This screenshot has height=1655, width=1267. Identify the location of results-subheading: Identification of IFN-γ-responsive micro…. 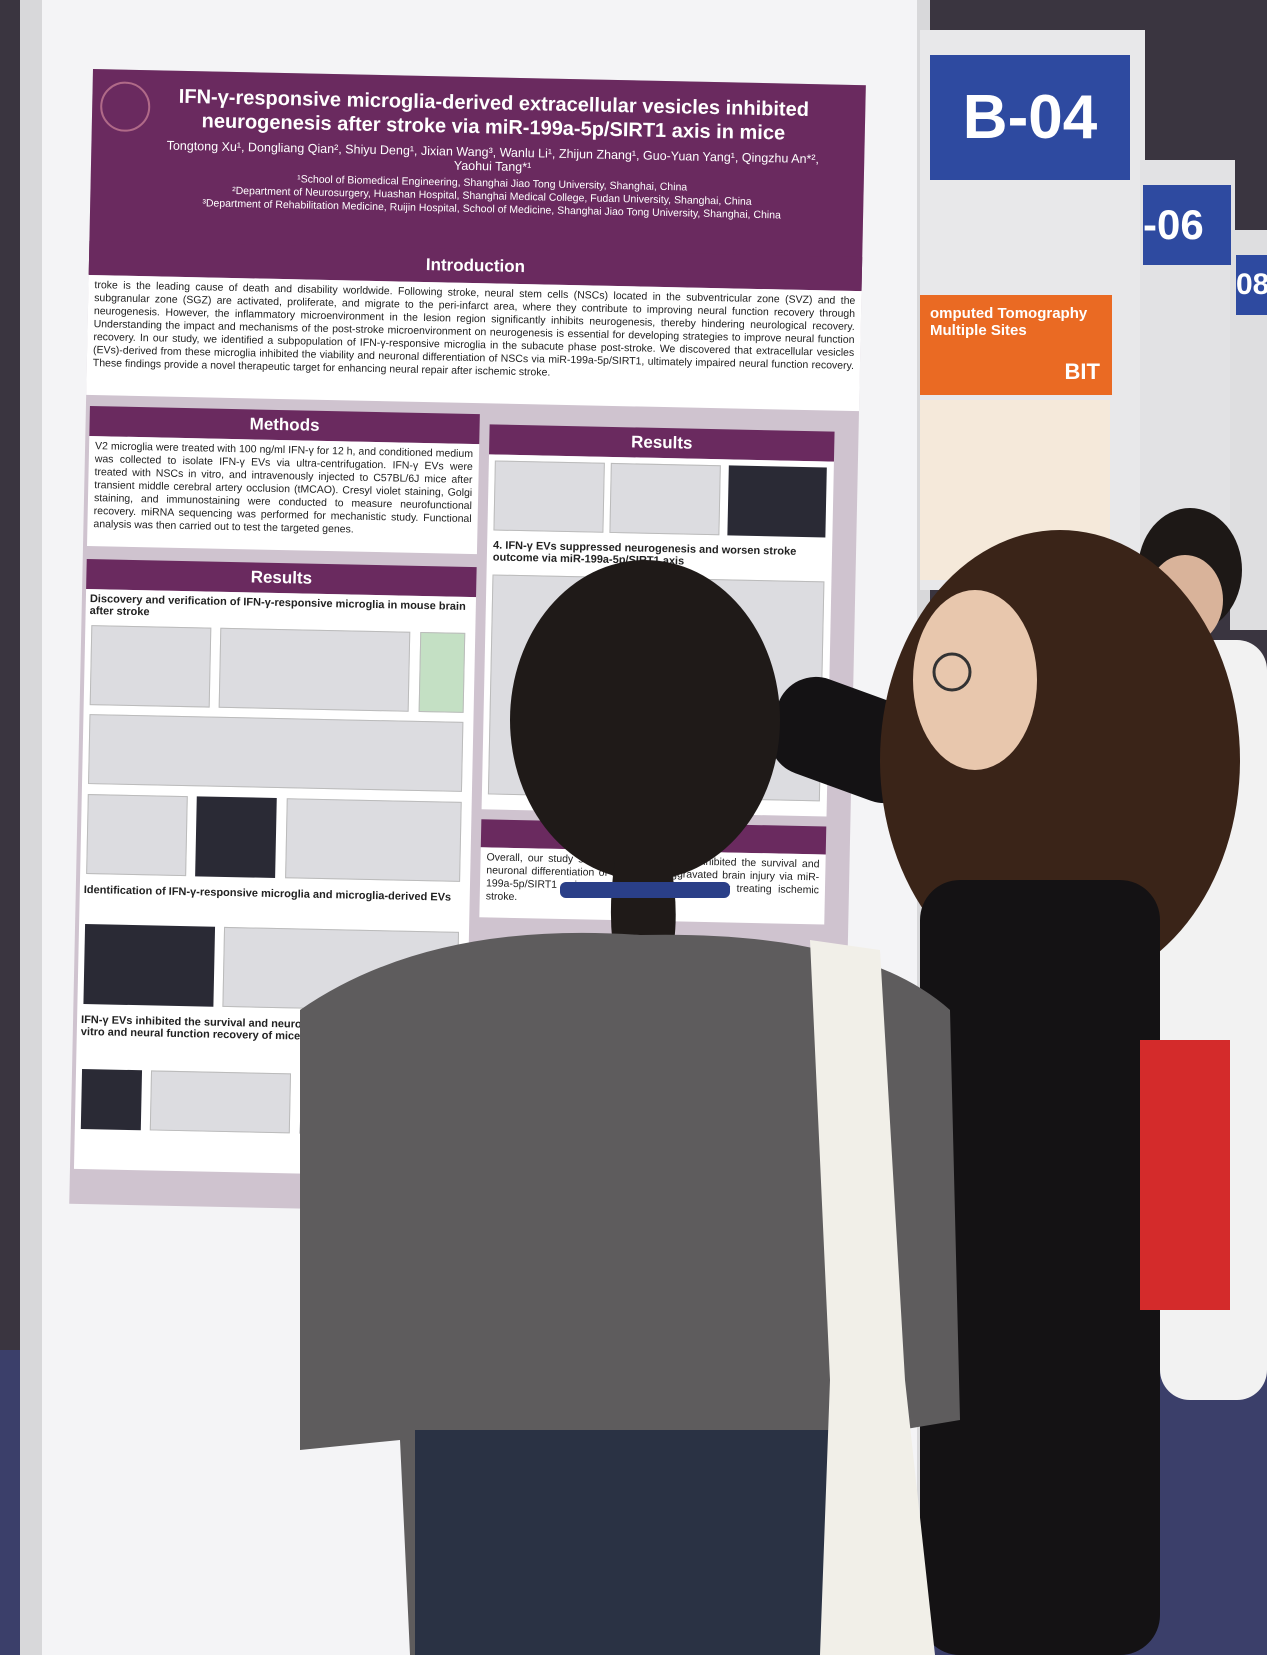
(267, 893).